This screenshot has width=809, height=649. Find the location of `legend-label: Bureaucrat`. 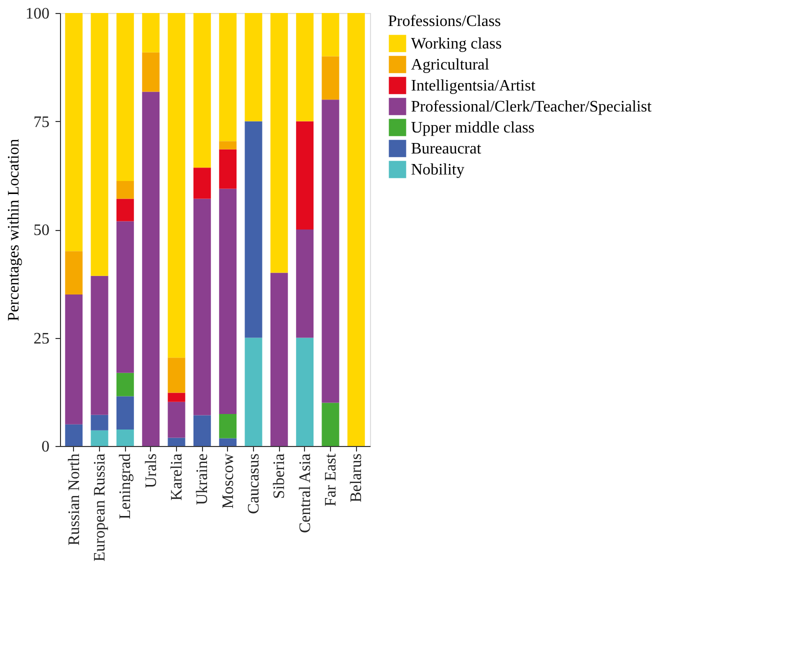

legend-label: Bureaucrat is located at coordinates (446, 149).